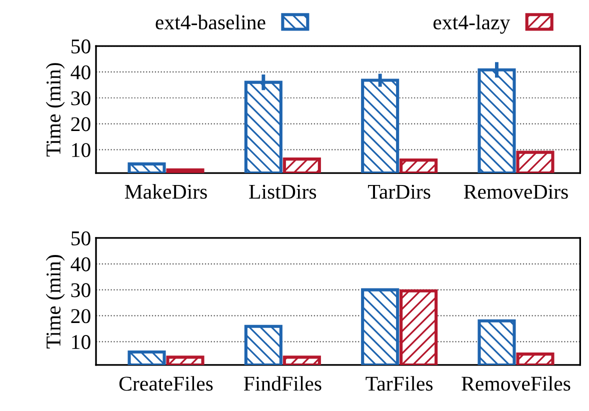  What do you see at coordinates (166, 383) in the screenshot?
I see `x-tick-label: CreateFiles` at bounding box center [166, 383].